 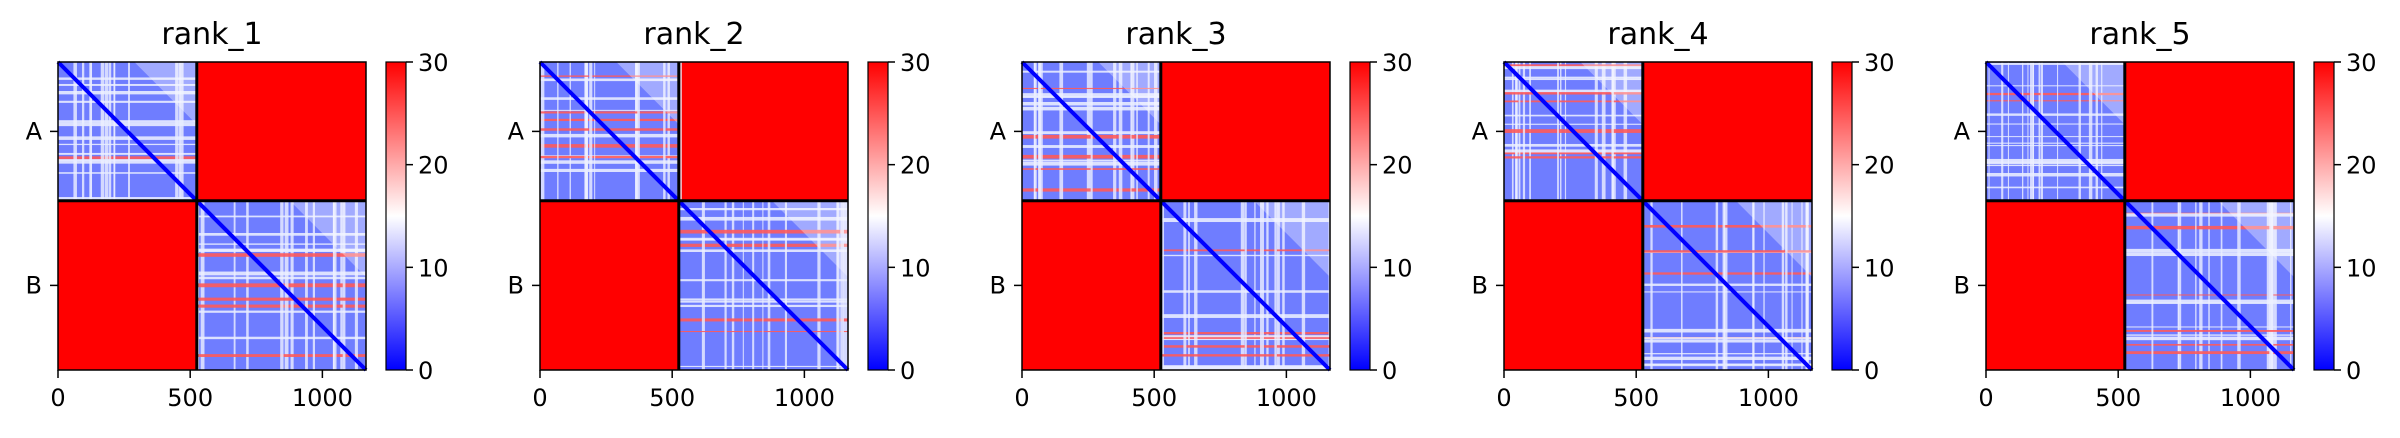 I want to click on colorbar-tick-label: 20, so click(x=433, y=166).